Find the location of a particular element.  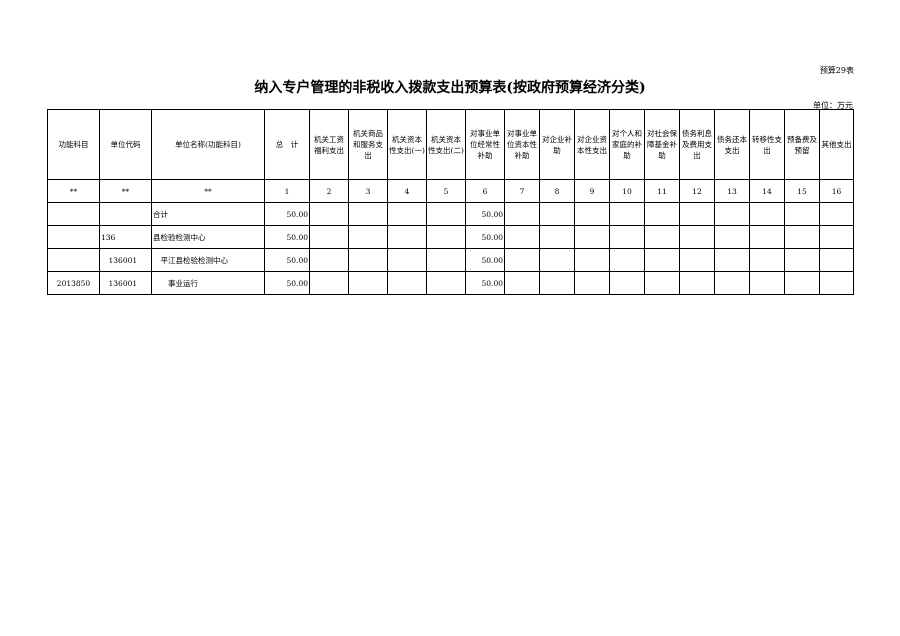

column-header: 转移性支出 is located at coordinates (767, 144).